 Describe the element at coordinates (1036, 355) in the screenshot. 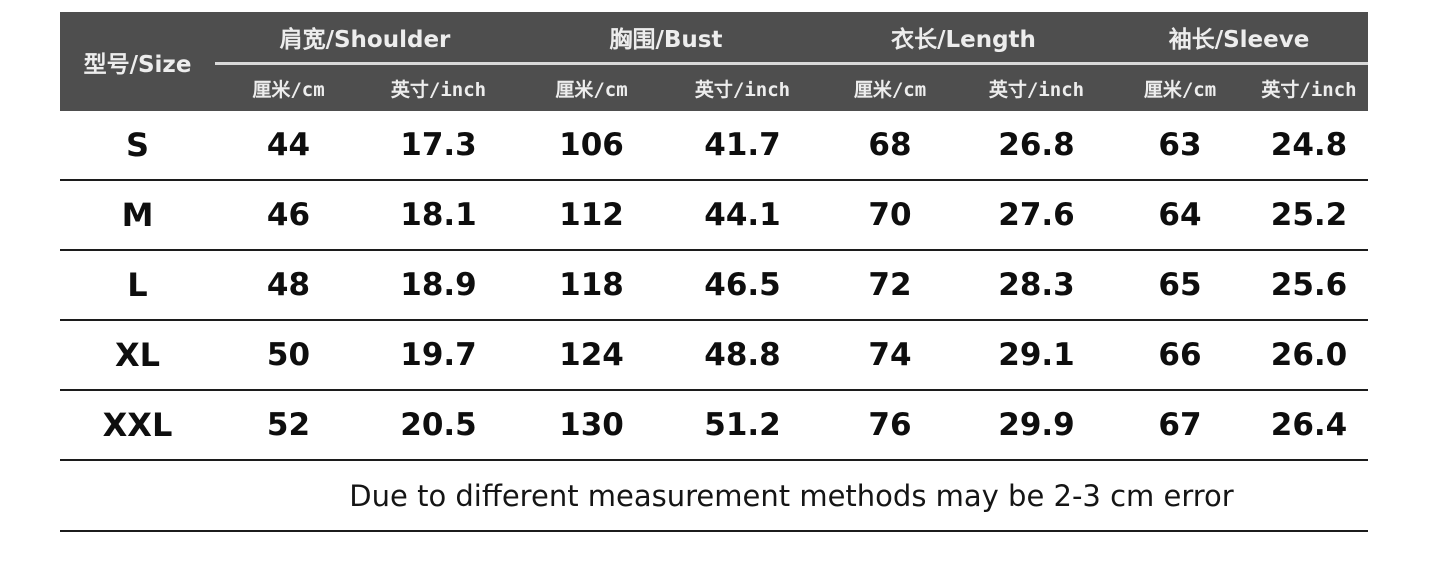

I see `value-cell: 29.1` at that location.